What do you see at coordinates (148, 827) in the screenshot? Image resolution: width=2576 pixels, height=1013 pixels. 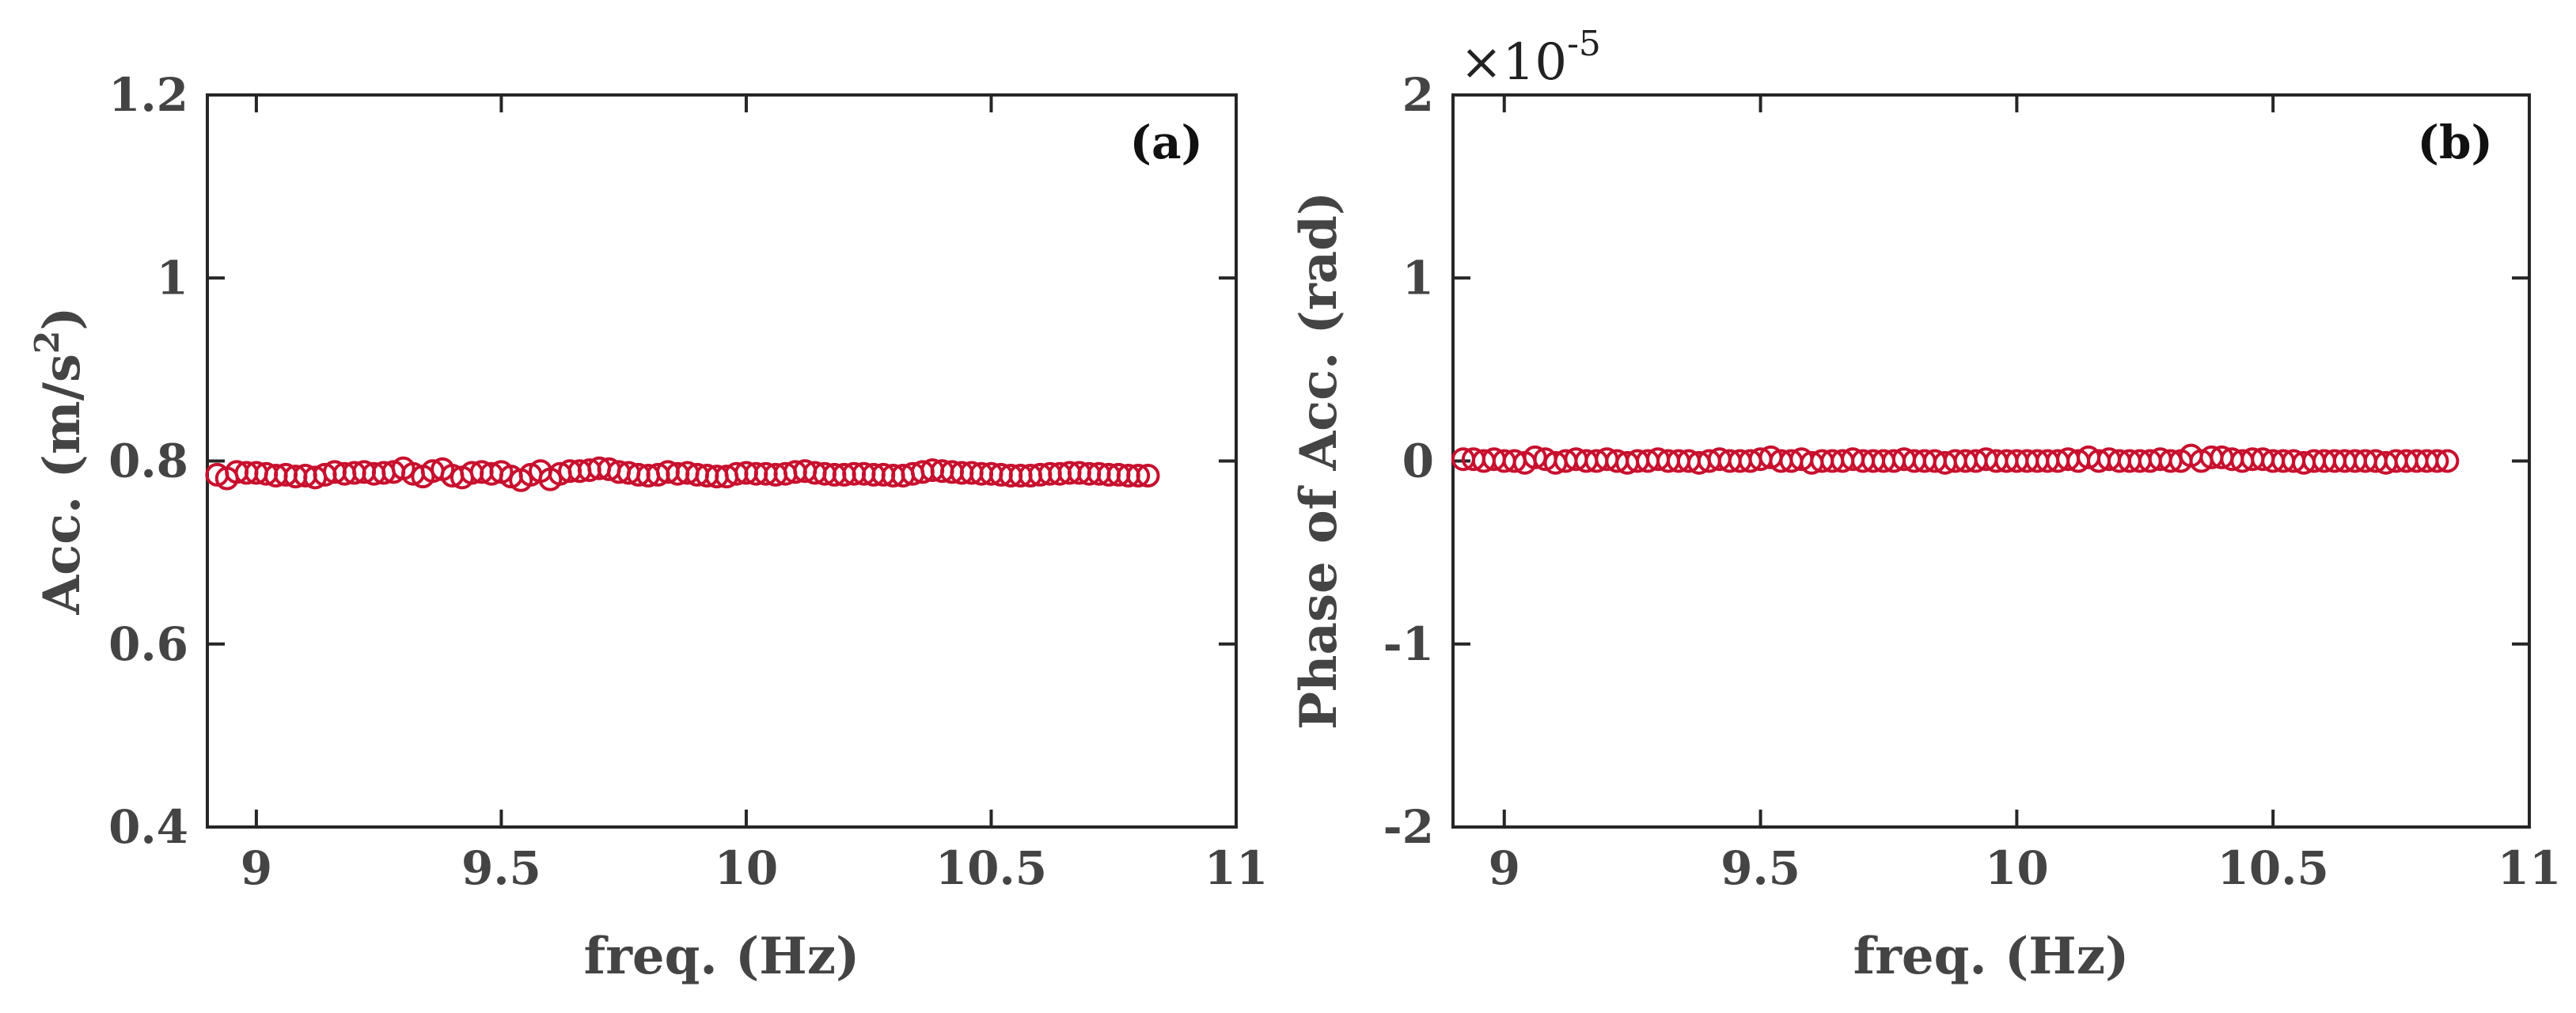 I see `y-tick-label: 0.4` at bounding box center [148, 827].